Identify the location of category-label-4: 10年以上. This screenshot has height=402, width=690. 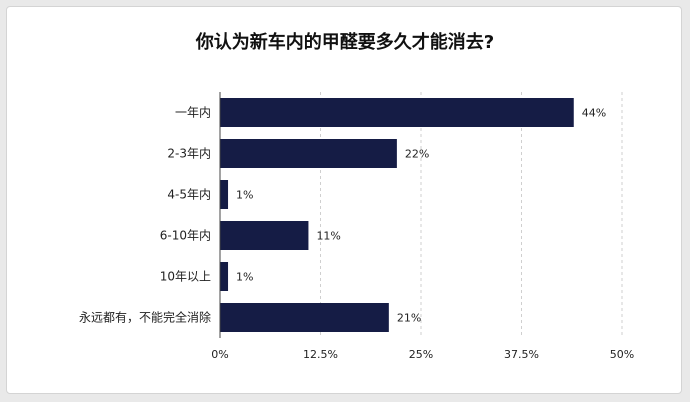
(185, 277).